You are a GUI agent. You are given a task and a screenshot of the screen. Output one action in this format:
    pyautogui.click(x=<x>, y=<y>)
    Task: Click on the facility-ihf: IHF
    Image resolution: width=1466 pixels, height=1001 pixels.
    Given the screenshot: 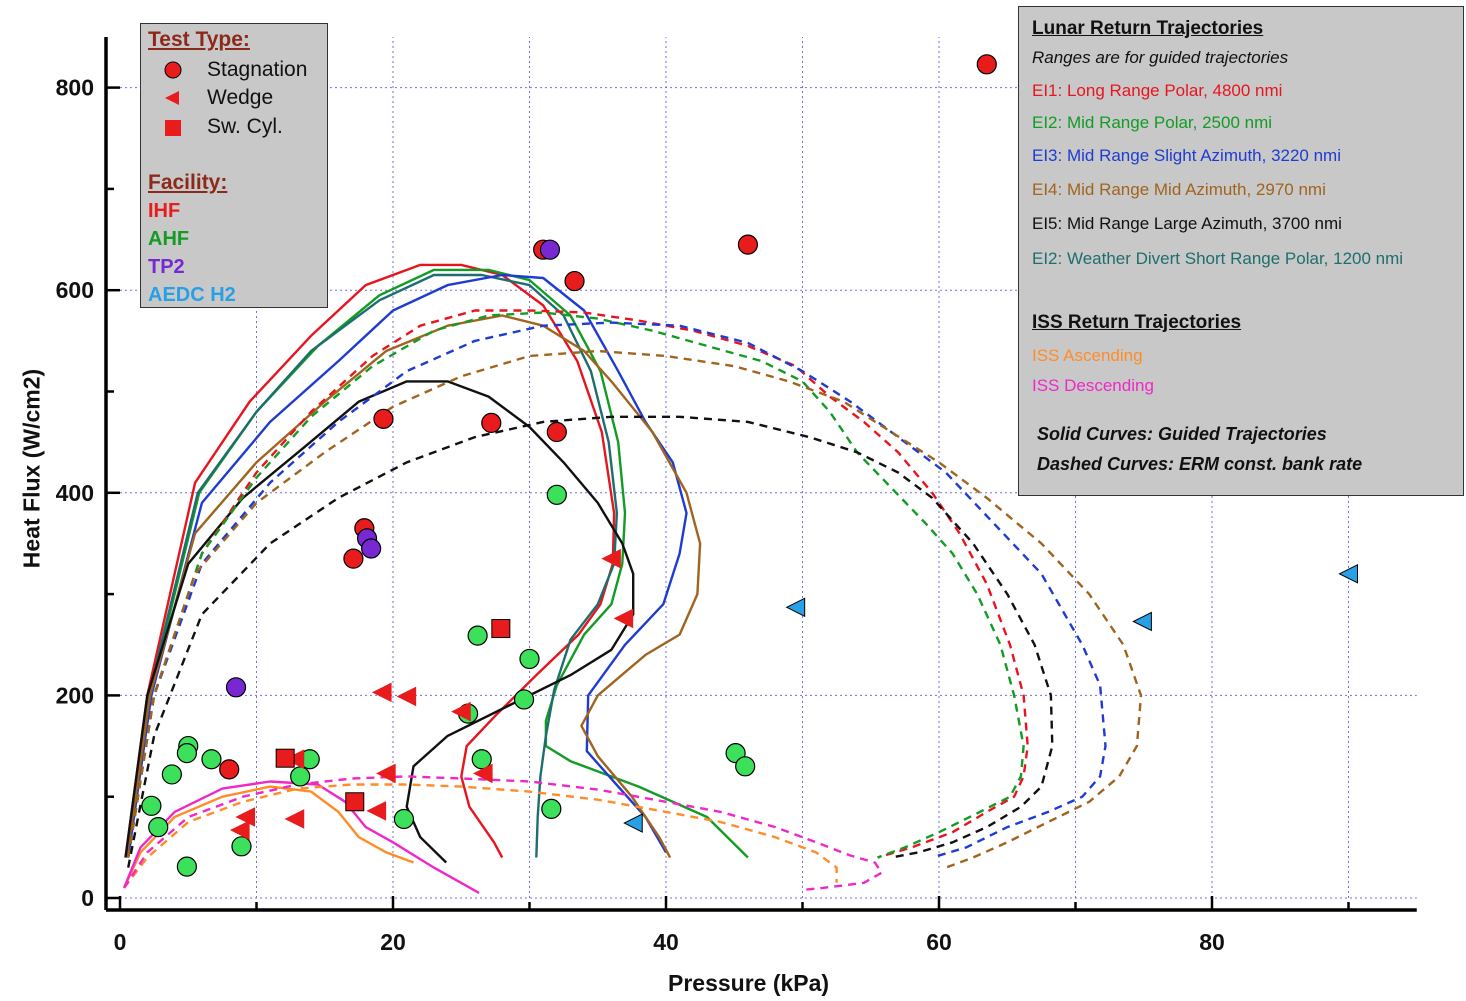 What is the action you would take?
    pyautogui.click(x=164, y=211)
    